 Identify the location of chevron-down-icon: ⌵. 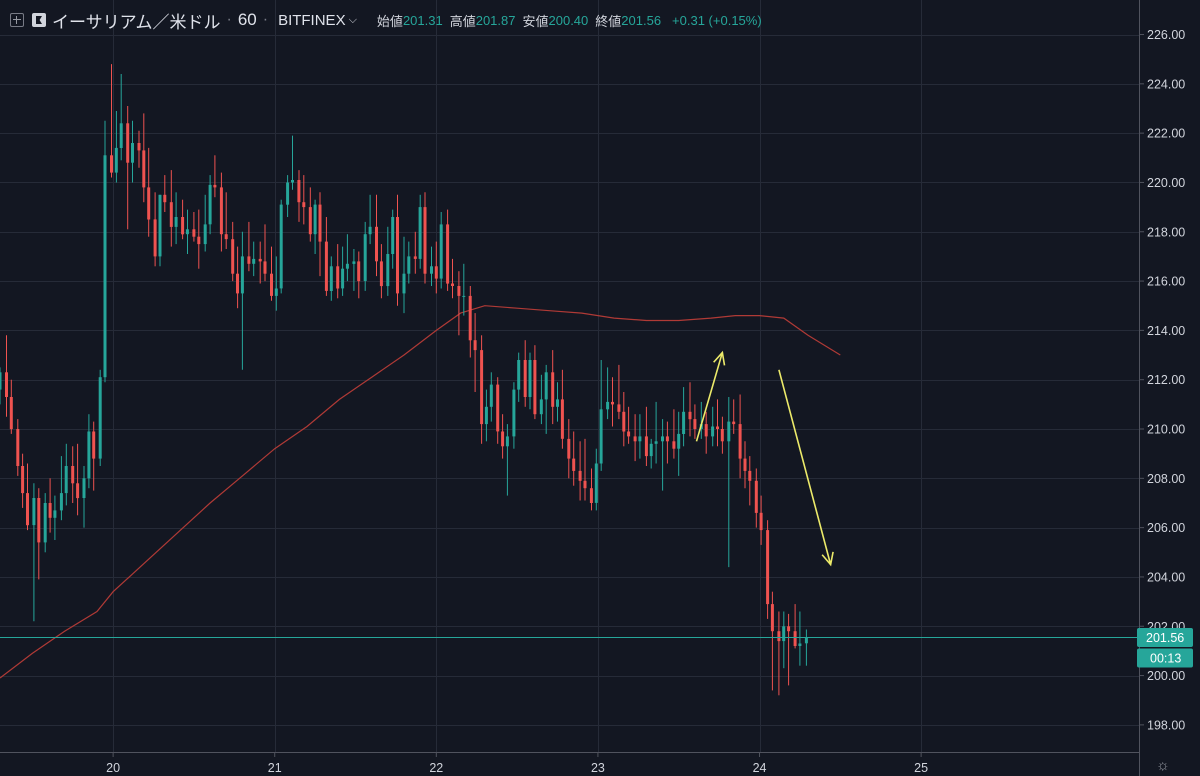
(352, 19).